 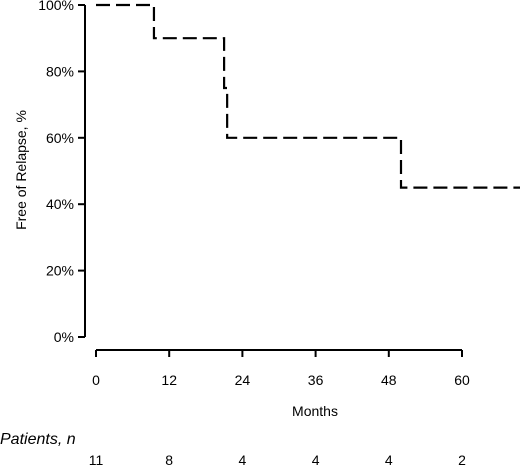 What do you see at coordinates (316, 380) in the screenshot?
I see `x-tick-label: 36` at bounding box center [316, 380].